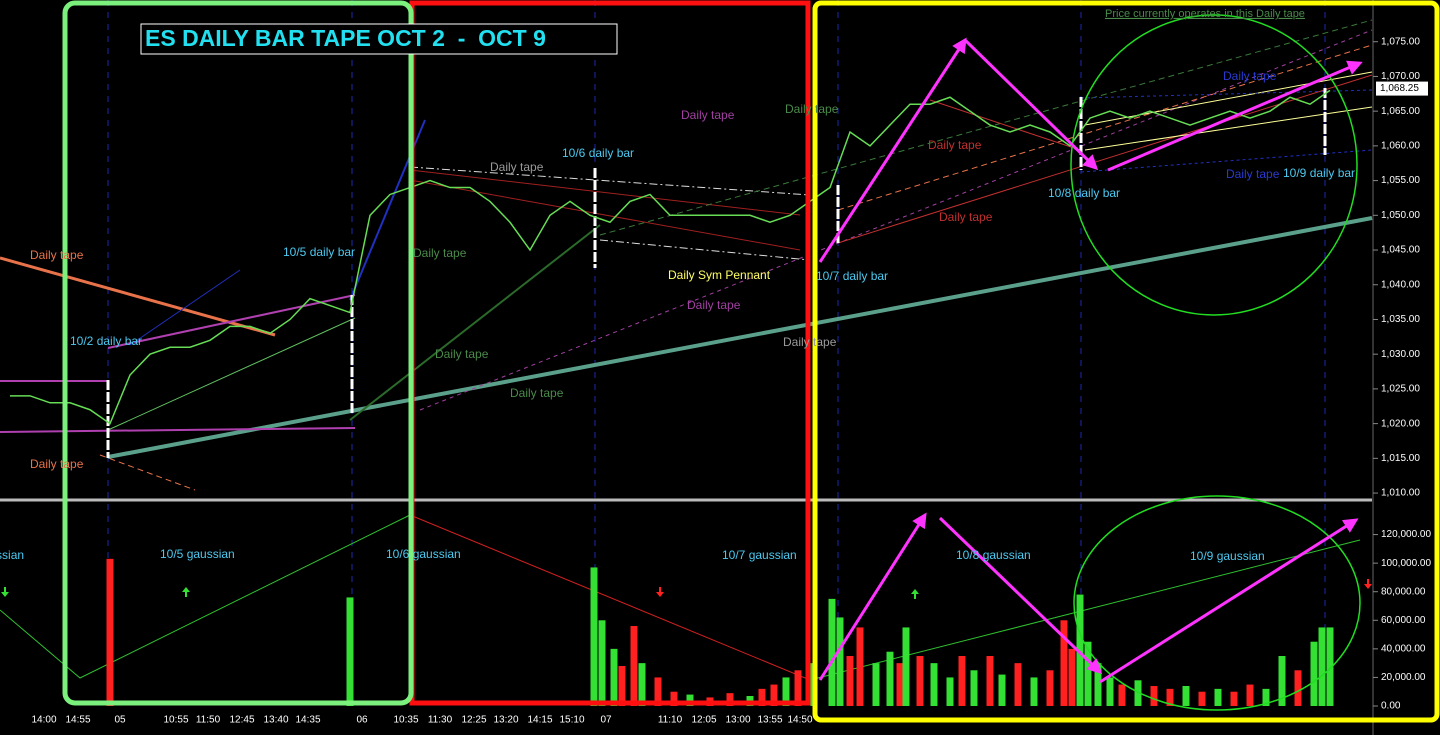  I want to click on y-tick-label: 100,000.00, so click(1406, 563).